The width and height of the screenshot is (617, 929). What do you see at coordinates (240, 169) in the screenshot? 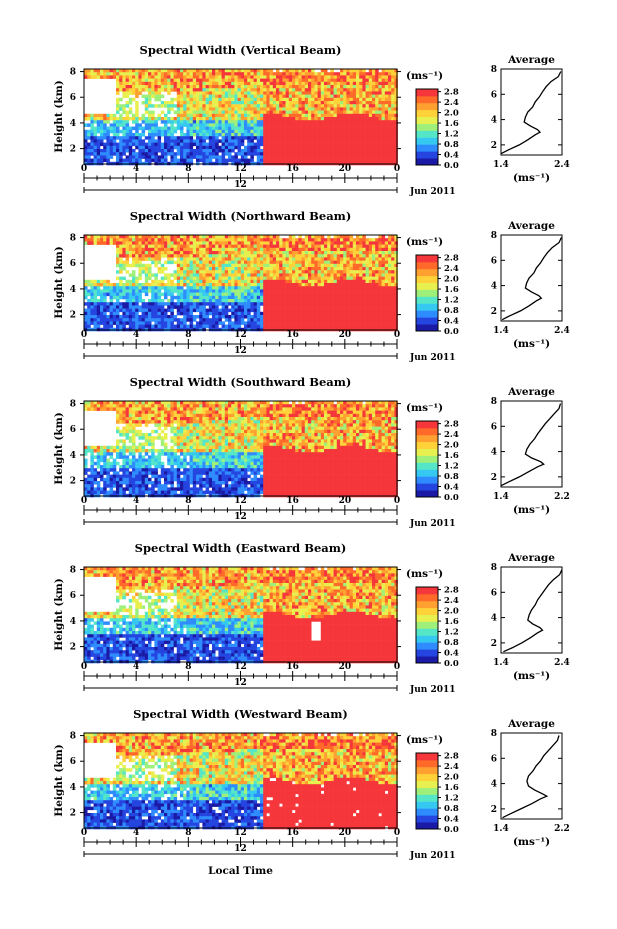
I see `x-tick-label: 12` at bounding box center [240, 169].